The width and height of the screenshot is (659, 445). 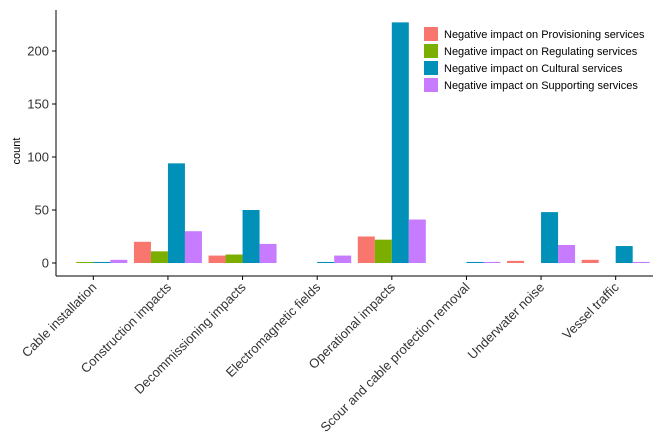 What do you see at coordinates (544, 35) in the screenshot?
I see `legend-label: Negative impact on Provisioning services` at bounding box center [544, 35].